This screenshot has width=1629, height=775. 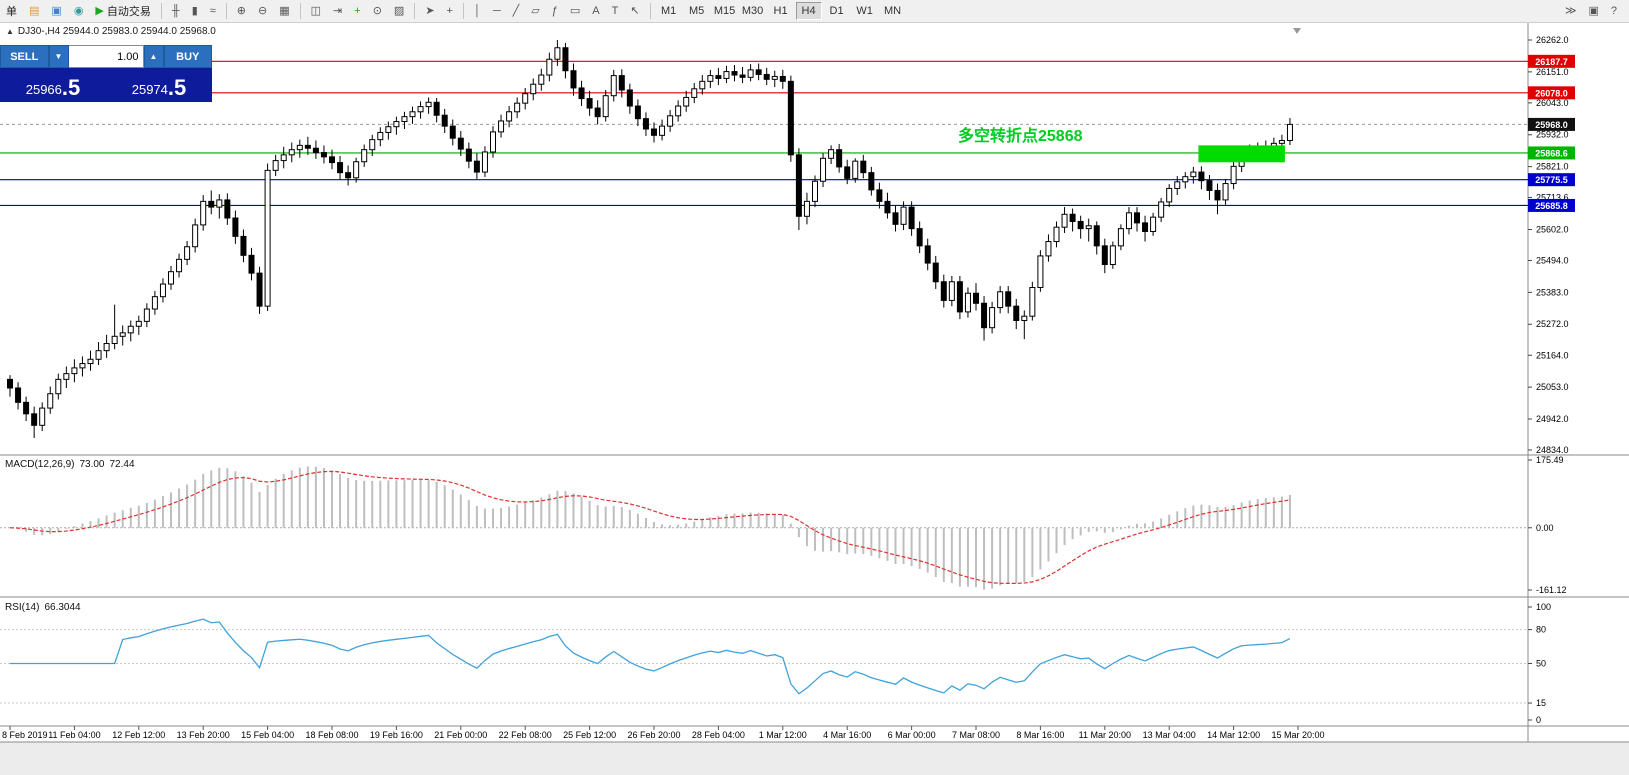 I want to click on volume-increase-button: ▲, so click(x=153, y=56).